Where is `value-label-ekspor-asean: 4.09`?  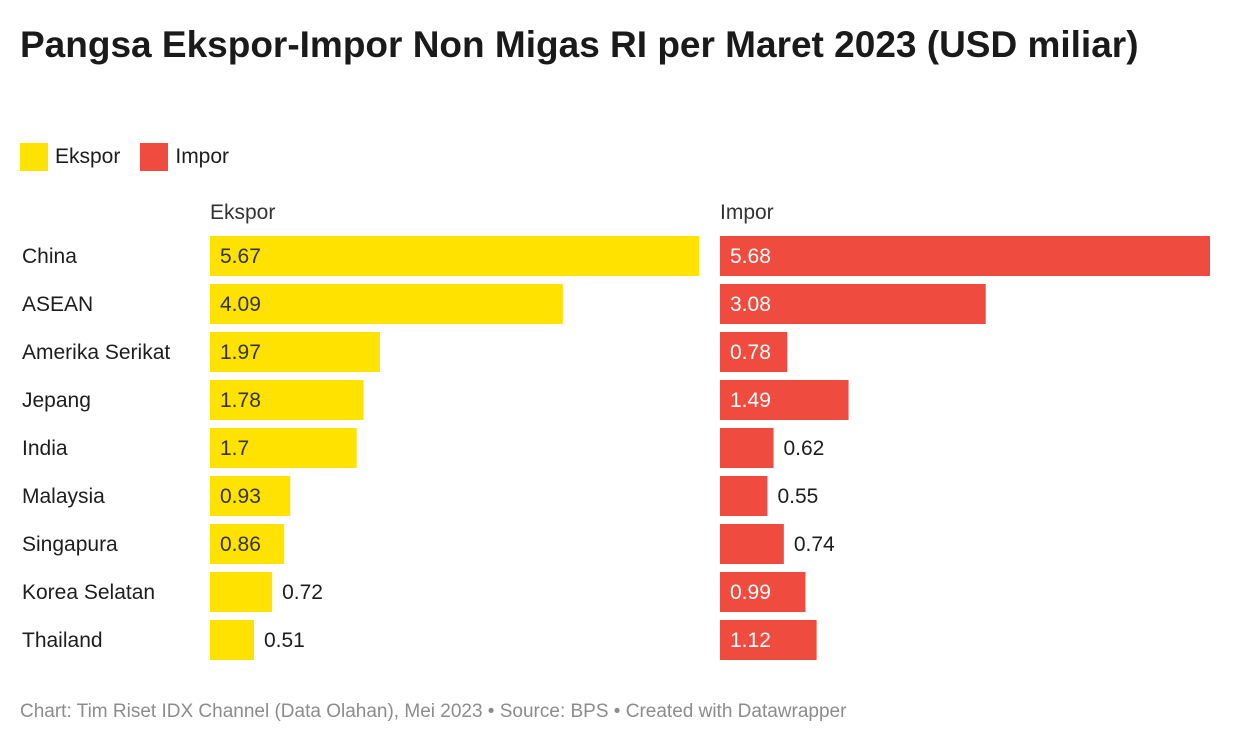
value-label-ekspor-asean: 4.09 is located at coordinates (240, 304).